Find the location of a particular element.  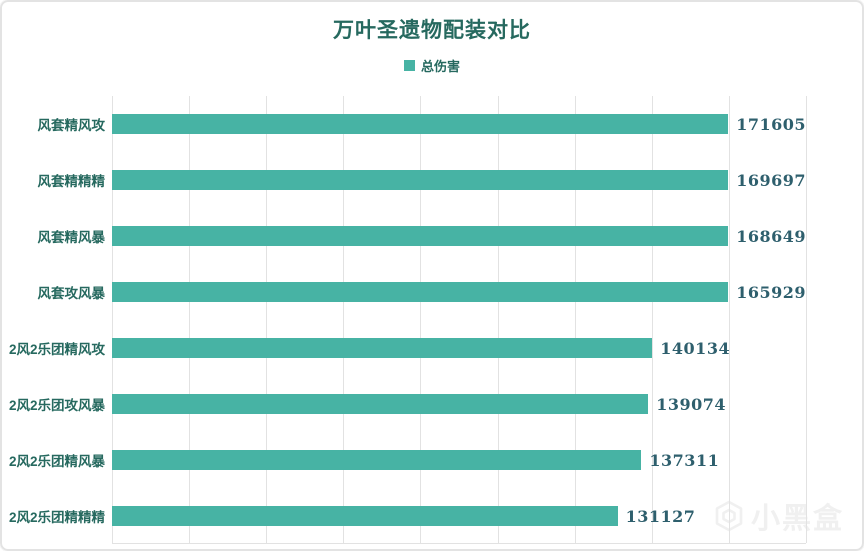

bar-row: 风套攻风暴 165929 is located at coordinates (432, 292).